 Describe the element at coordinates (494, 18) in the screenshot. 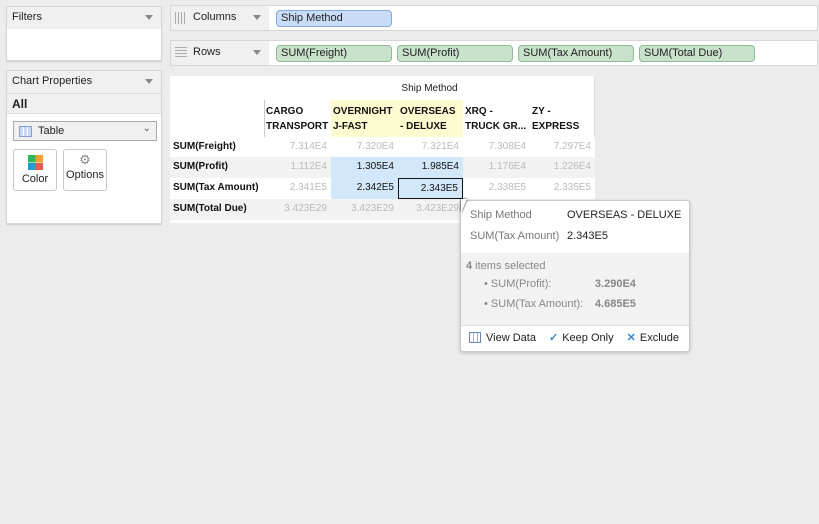

I see `columns-shelf: Columns Ship Method` at that location.